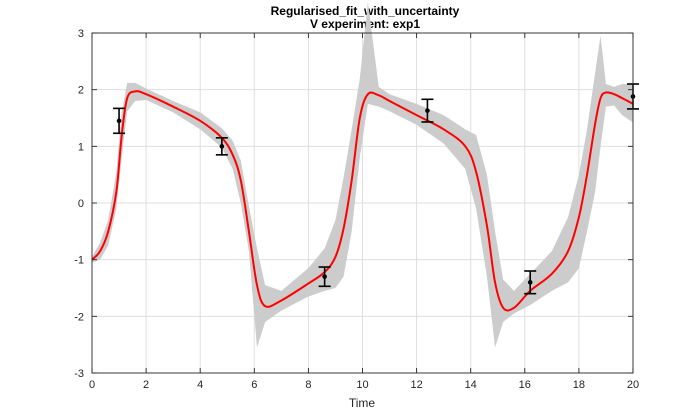 This screenshot has width=700, height=420. I want to click on y-tick-label: -2, so click(79, 317).